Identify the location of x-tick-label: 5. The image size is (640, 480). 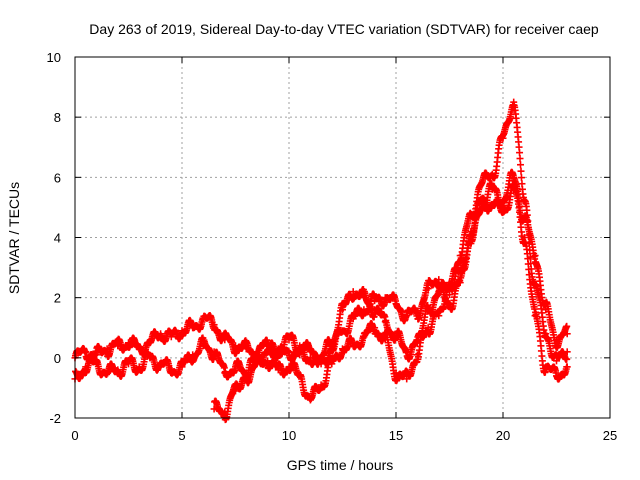
(181, 435).